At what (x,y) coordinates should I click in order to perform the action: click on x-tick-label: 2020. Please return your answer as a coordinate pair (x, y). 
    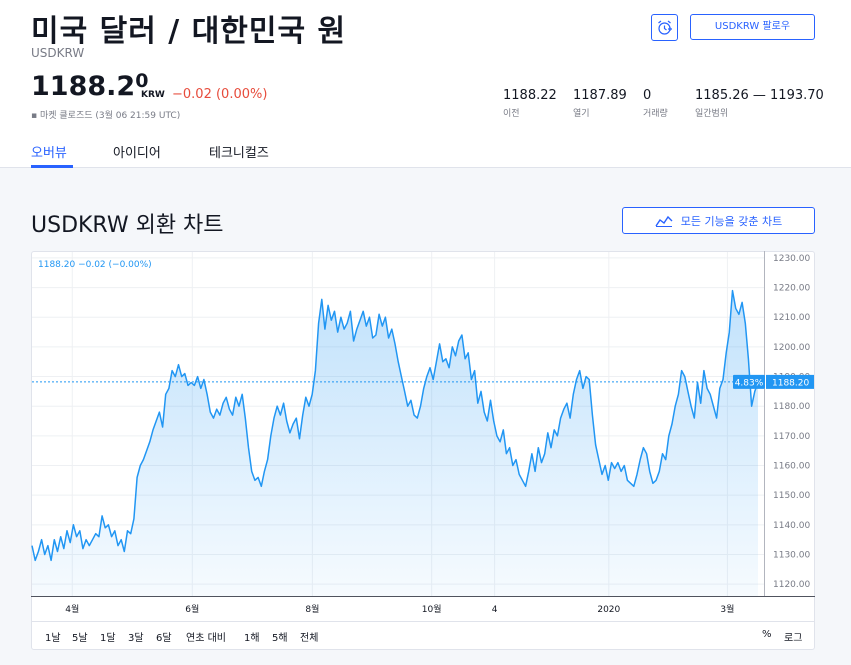
    Looking at the image, I should click on (608, 610).